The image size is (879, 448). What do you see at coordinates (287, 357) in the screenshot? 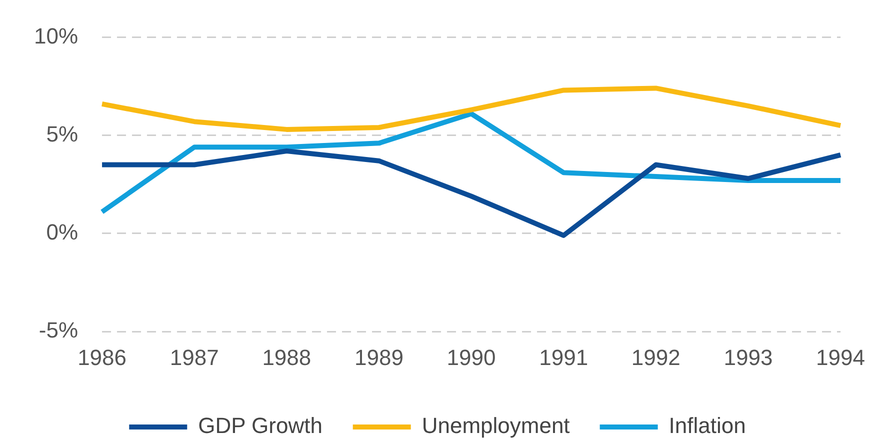
I see `x-tick-label: 1988` at bounding box center [287, 357].